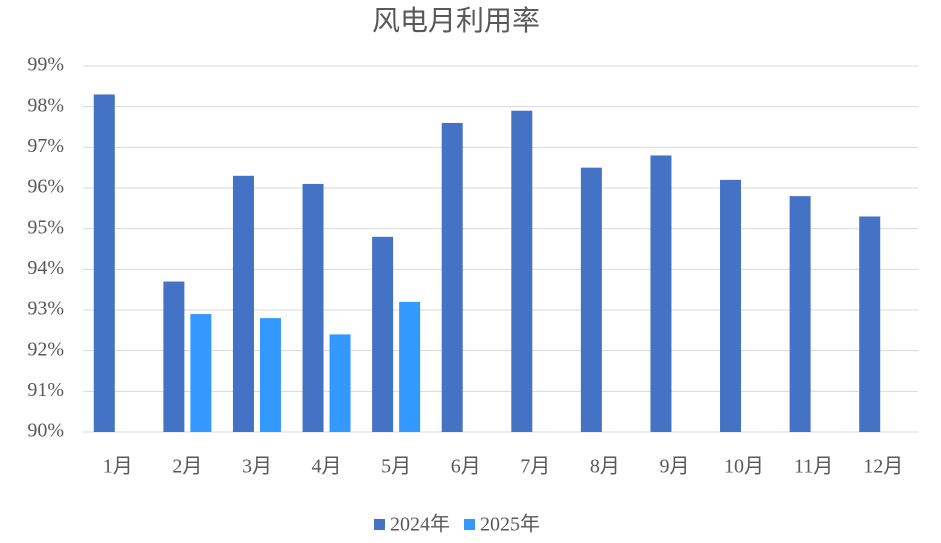 The image size is (941, 543). What do you see at coordinates (510, 524) in the screenshot?
I see `legend-label: 2025年` at bounding box center [510, 524].